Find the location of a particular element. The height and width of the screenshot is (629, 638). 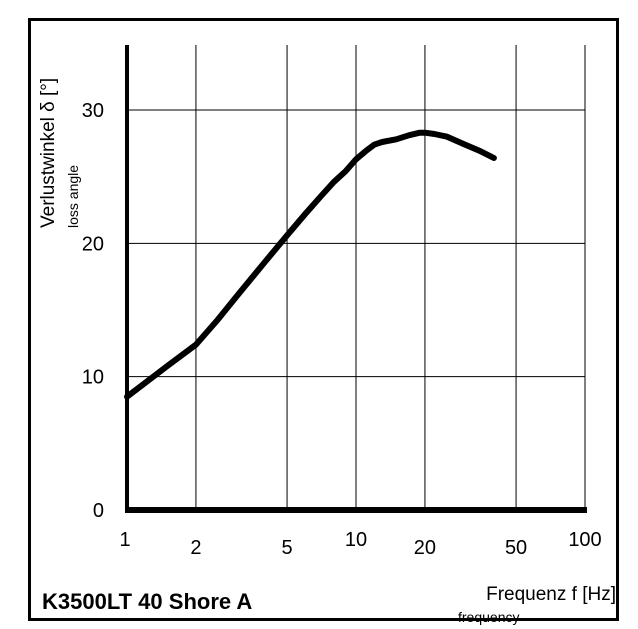

y-axis-sublabel: loss angle is located at coordinates (73, 196).